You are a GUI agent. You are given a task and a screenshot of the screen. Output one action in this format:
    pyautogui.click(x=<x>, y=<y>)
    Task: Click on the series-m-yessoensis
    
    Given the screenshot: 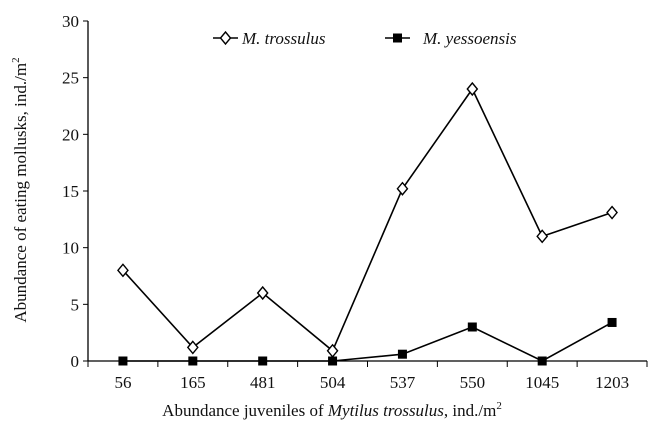 What is the action you would take?
    pyautogui.click(x=367, y=341)
    